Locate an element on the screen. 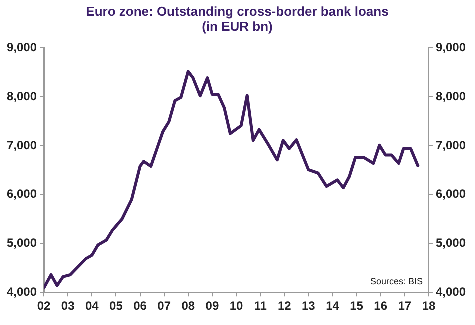 This screenshot has height=325, width=475. y-tick-label: 5,000 is located at coordinates (22, 243).